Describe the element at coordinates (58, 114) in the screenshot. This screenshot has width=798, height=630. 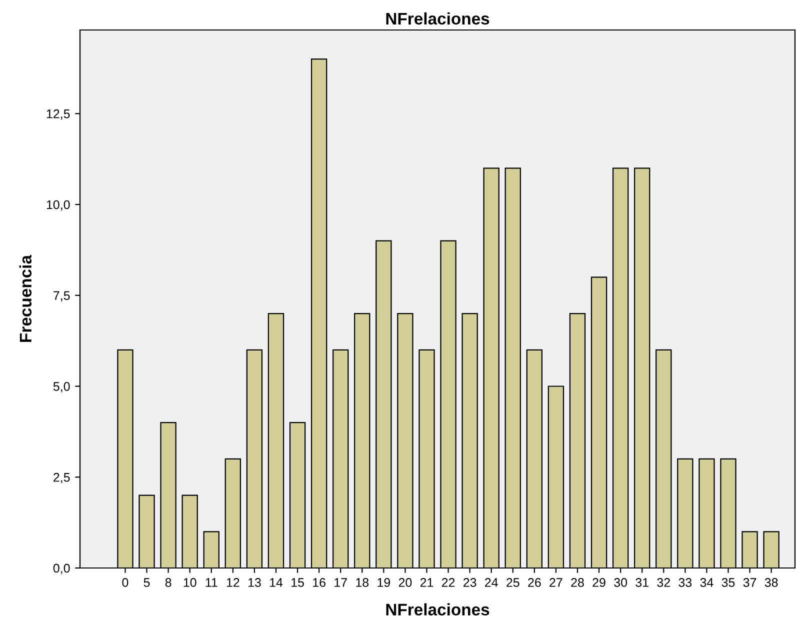
I see `y-tick-label: 12,5` at that location.